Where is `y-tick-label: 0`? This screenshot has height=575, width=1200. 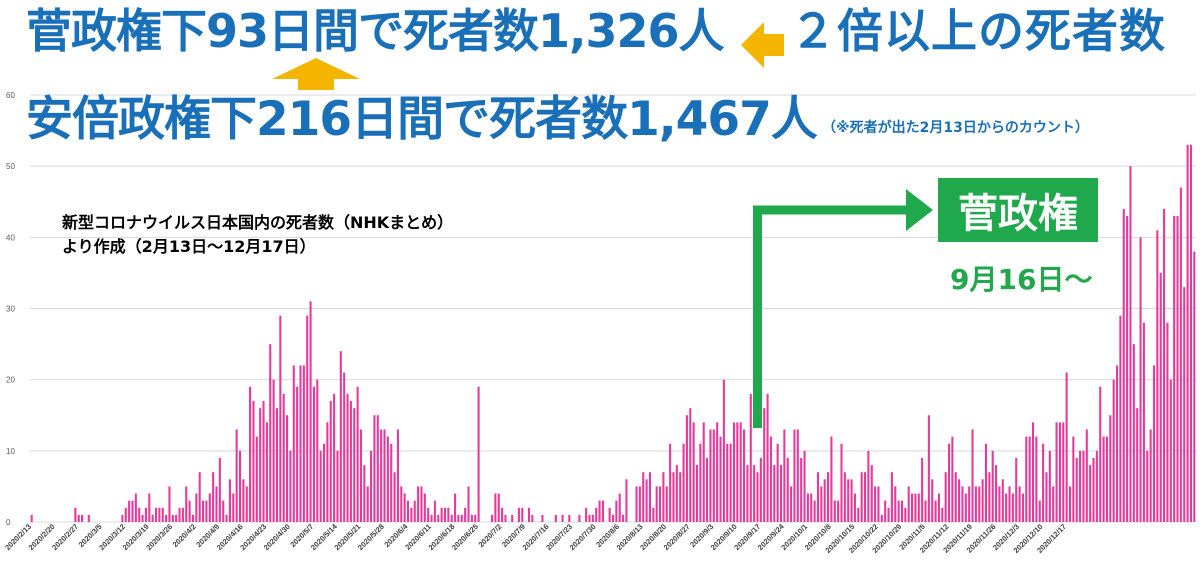
y-tick-label: 0 is located at coordinates (8, 522).